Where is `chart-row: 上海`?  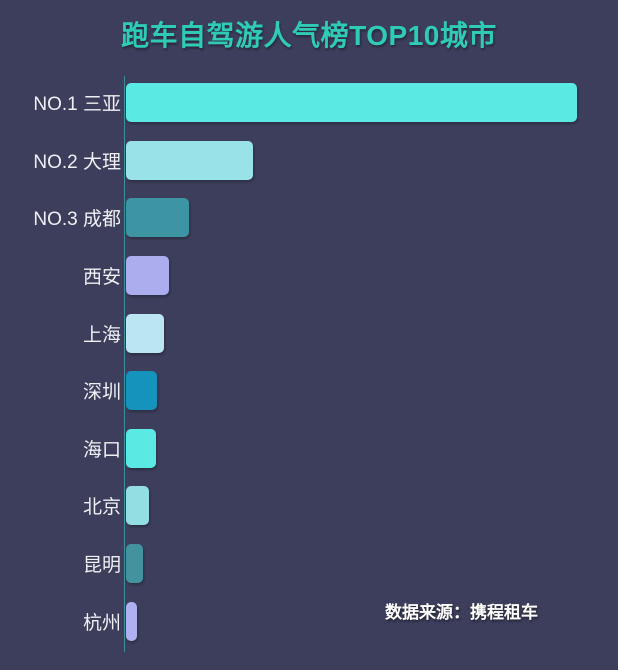 chart-row: 上海 is located at coordinates (309, 333).